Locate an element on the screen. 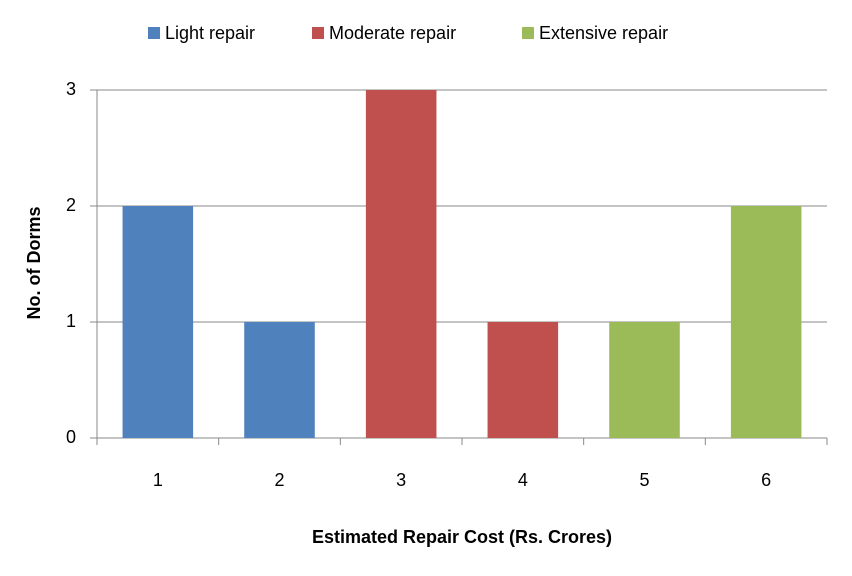 The image size is (852, 576). legend-label: Moderate repair is located at coordinates (392, 33).